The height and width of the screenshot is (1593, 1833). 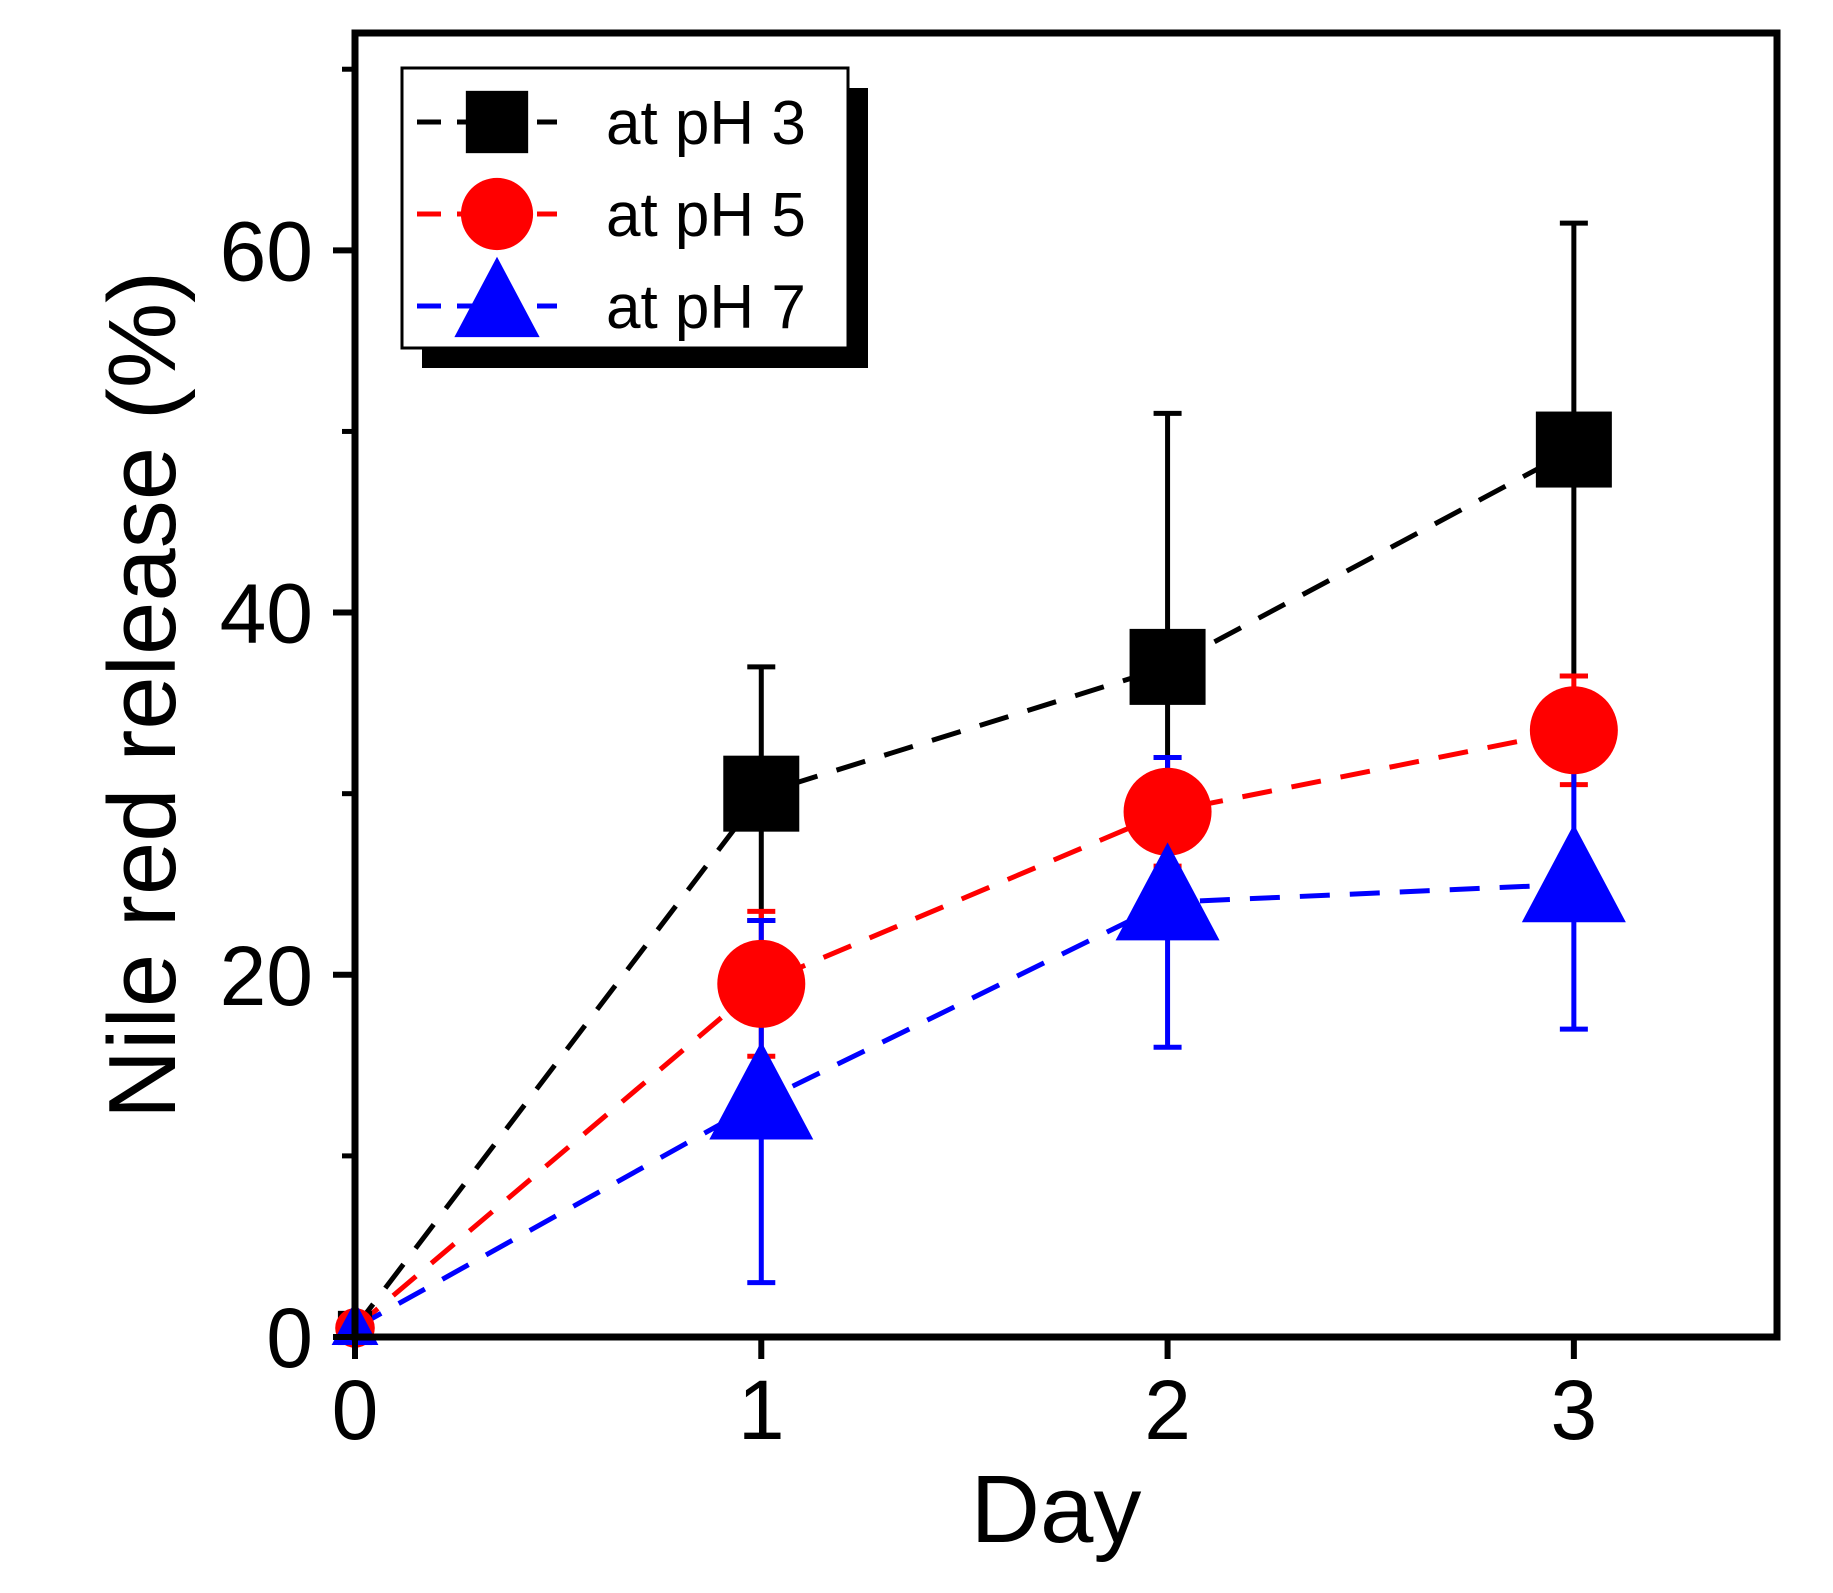 What do you see at coordinates (355, 1410) in the screenshot?
I see `x-tick-label-0: 0` at bounding box center [355, 1410].